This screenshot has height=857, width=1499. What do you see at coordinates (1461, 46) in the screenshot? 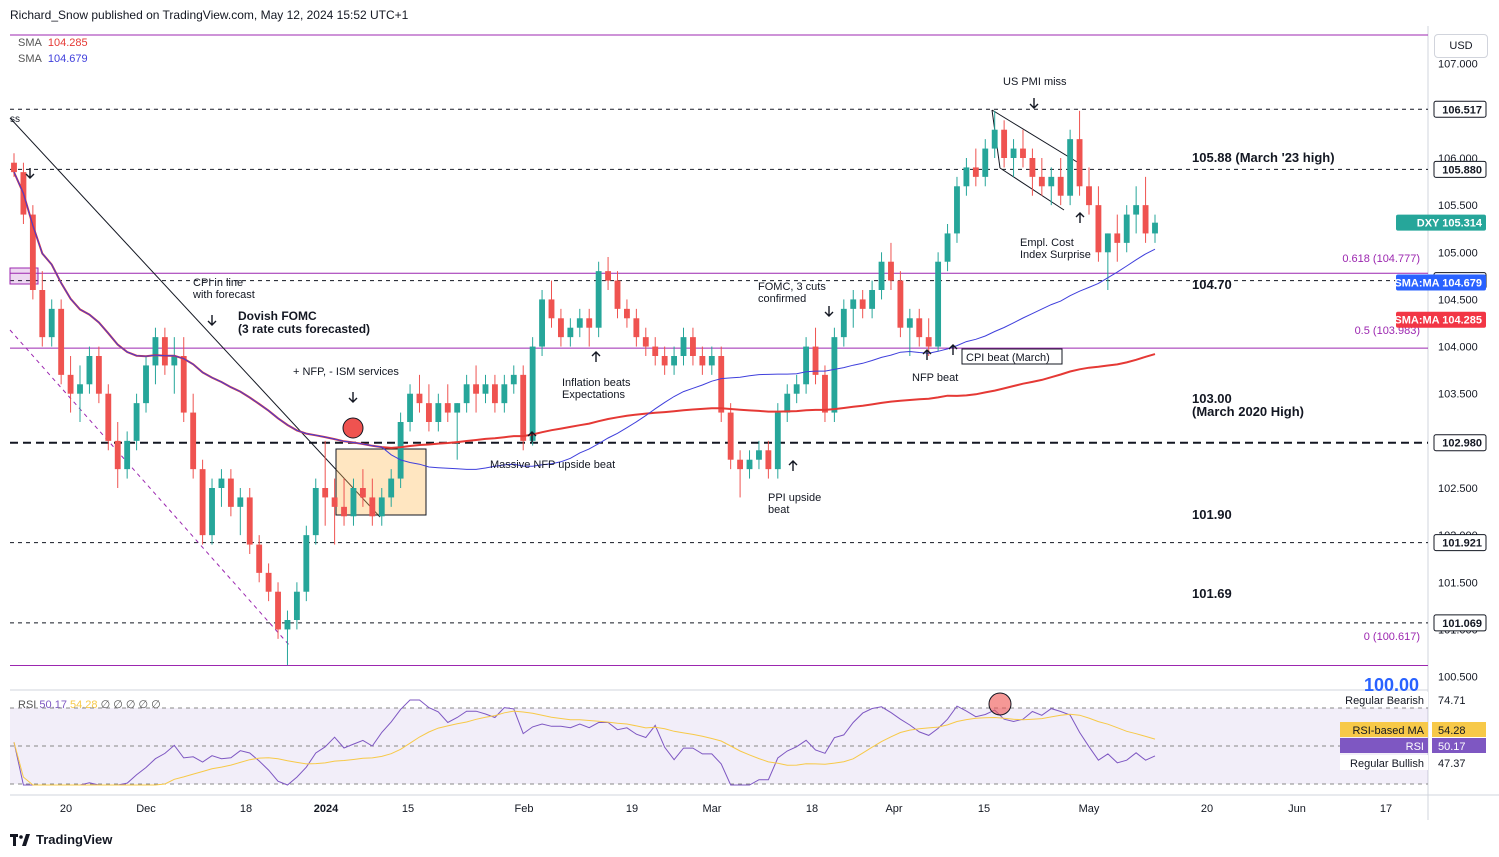
I see `currency-button: USD` at bounding box center [1461, 46].